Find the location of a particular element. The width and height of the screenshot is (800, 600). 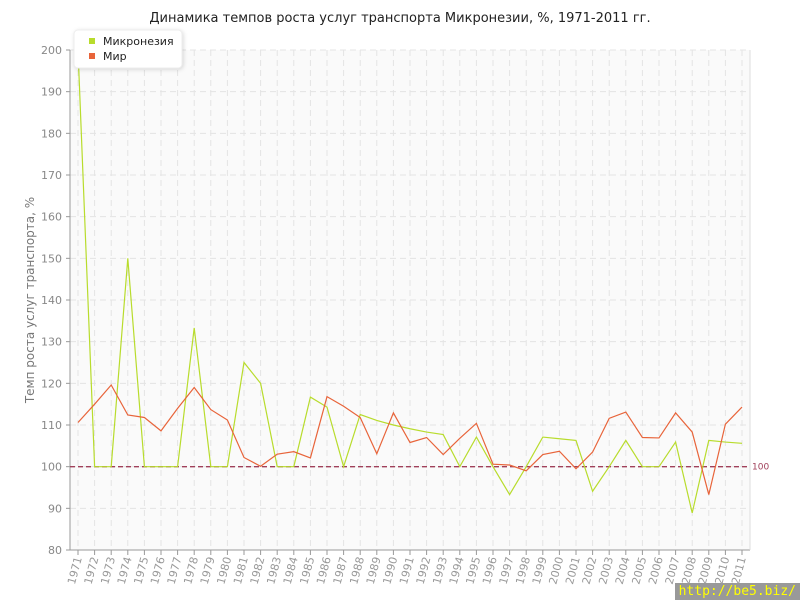

legend-box is located at coordinates (128, 49).